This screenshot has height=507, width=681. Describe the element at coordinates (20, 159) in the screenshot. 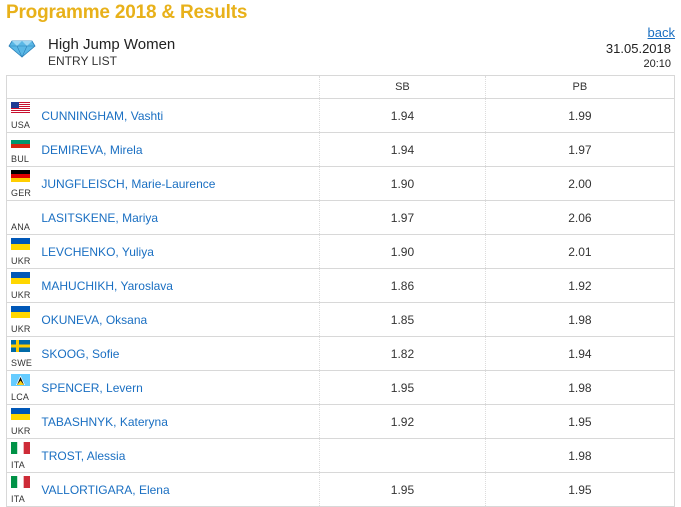

I see `country-code: BUL` at that location.